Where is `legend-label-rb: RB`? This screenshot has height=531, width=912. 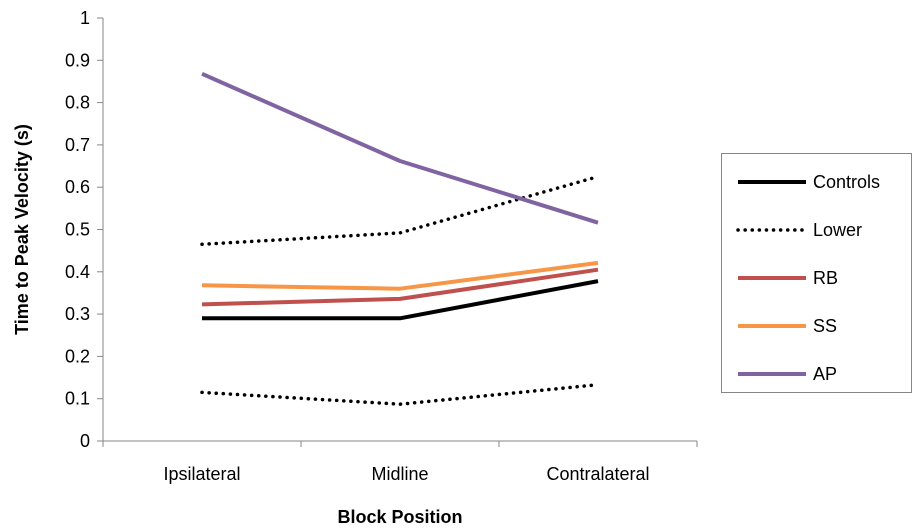 legend-label-rb: RB is located at coordinates (825, 278).